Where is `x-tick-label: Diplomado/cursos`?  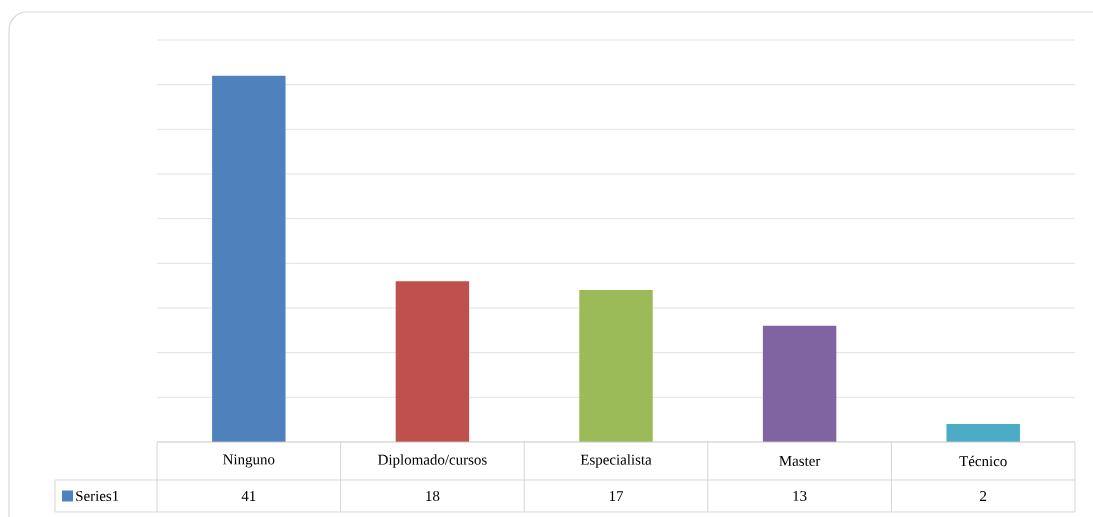 x-tick-label: Diplomado/cursos is located at coordinates (432, 461).